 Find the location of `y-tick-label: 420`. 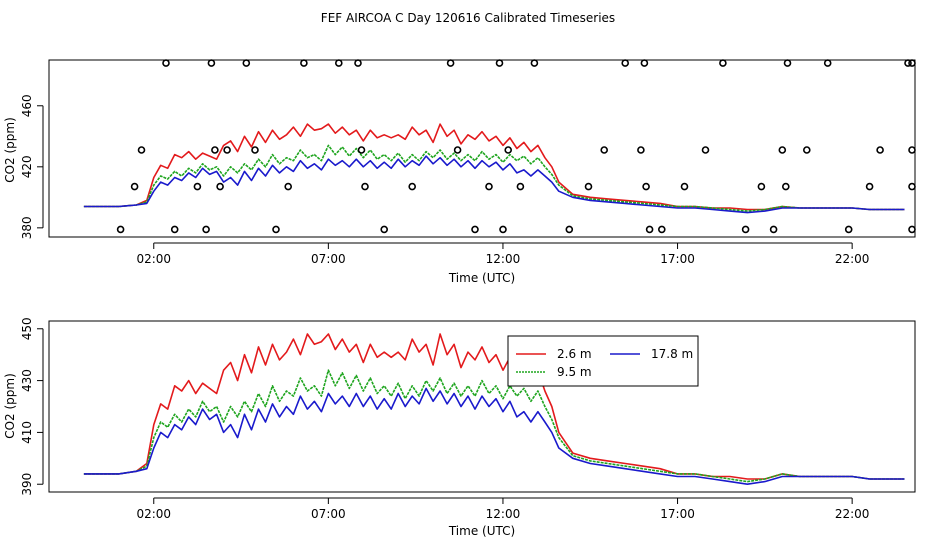

y-tick-label: 420 is located at coordinates (27, 166).